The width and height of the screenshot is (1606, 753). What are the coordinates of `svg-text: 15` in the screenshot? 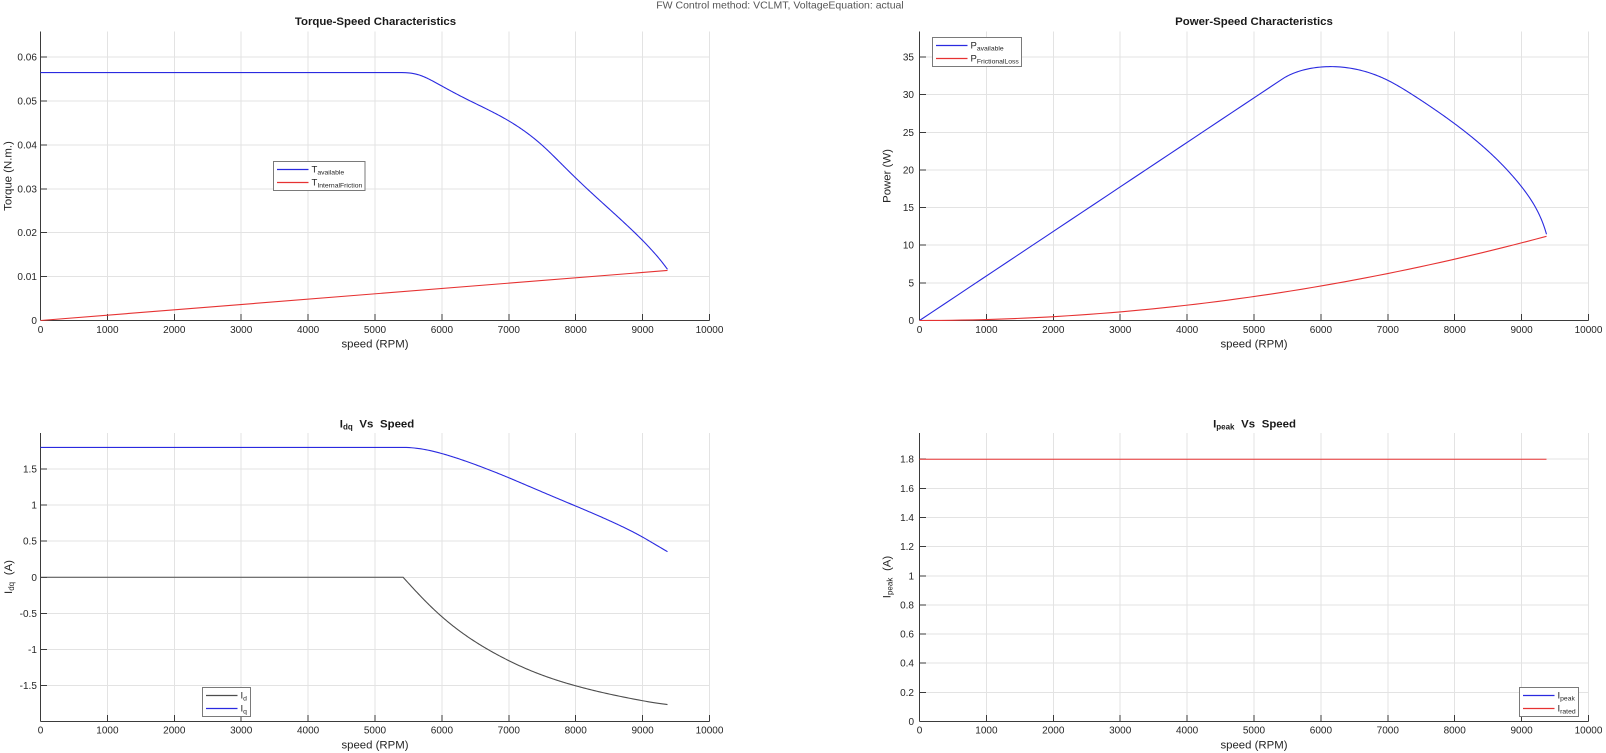 It's located at (909, 208).